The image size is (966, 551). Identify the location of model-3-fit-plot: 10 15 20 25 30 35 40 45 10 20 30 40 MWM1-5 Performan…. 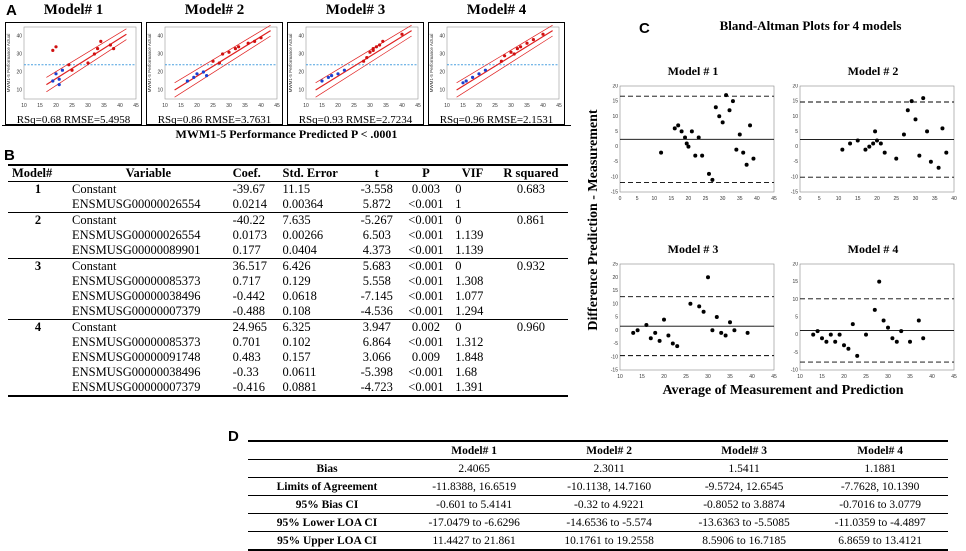
(354, 66).